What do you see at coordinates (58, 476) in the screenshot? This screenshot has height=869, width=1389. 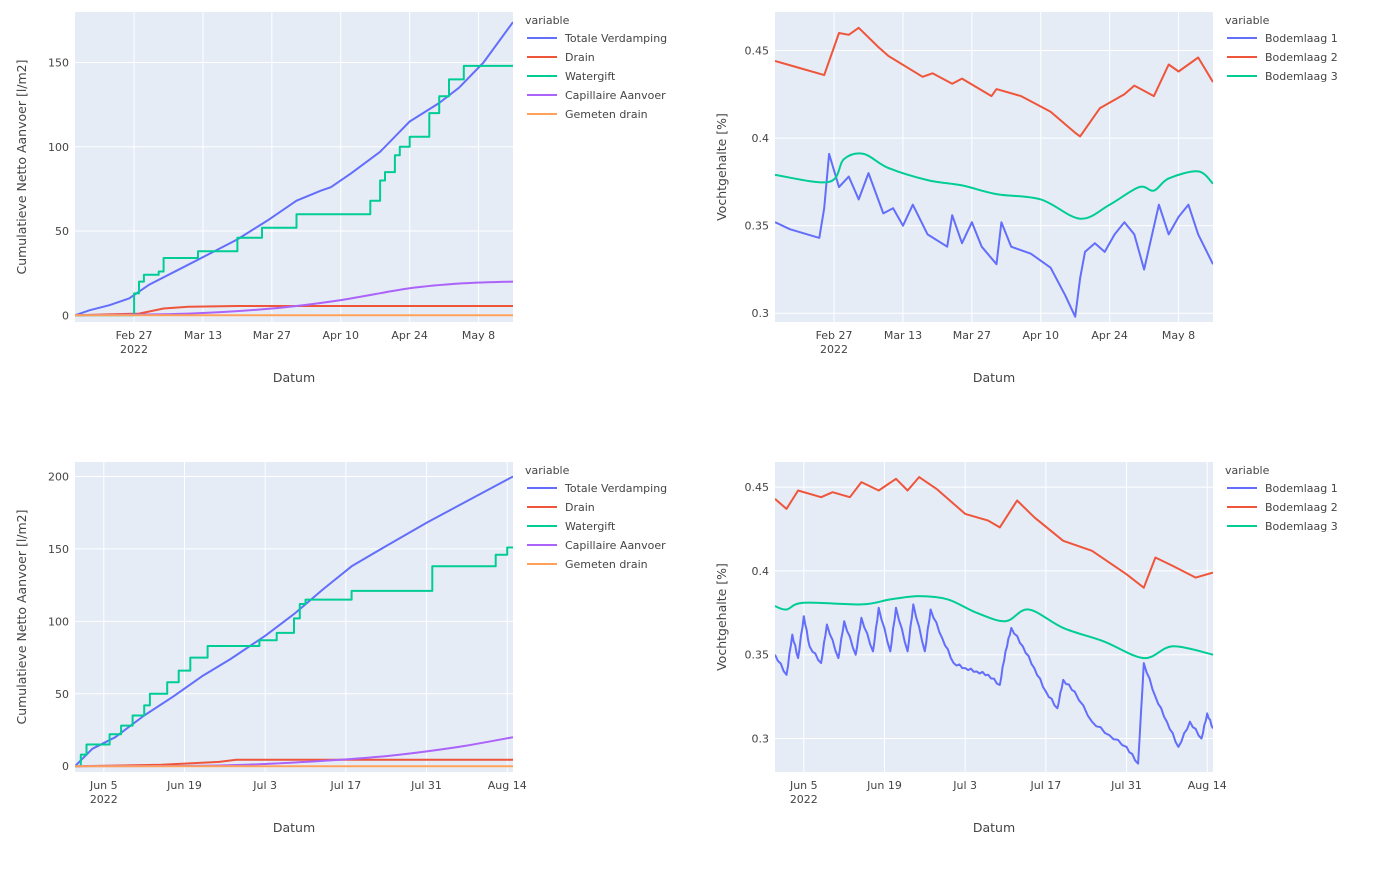 I see `y-tick-label: 200` at bounding box center [58, 476].